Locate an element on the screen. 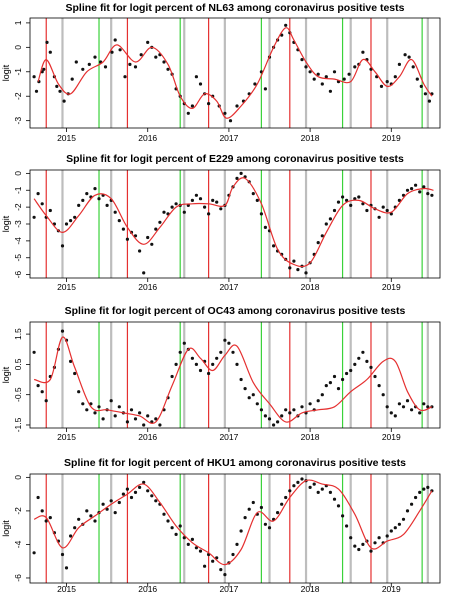 The image size is (455, 595). y-tick-label: -1 is located at coordinates (18, 72).